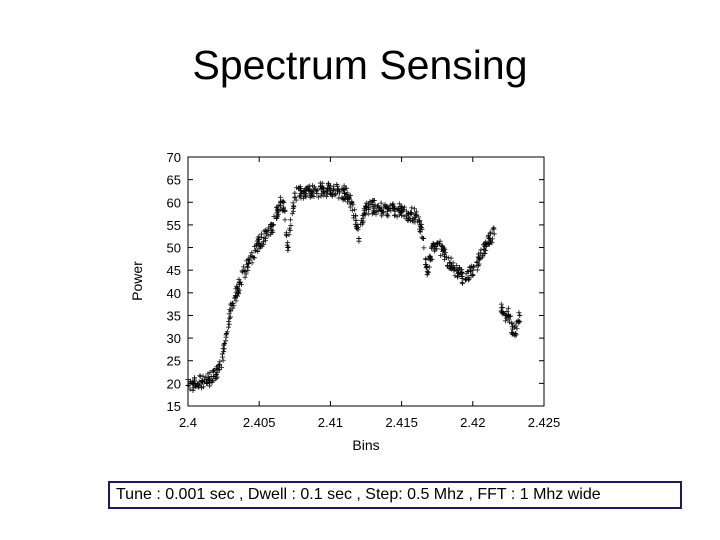  What do you see at coordinates (174, 338) in the screenshot?
I see `y-tick-label: 30` at bounding box center [174, 338].